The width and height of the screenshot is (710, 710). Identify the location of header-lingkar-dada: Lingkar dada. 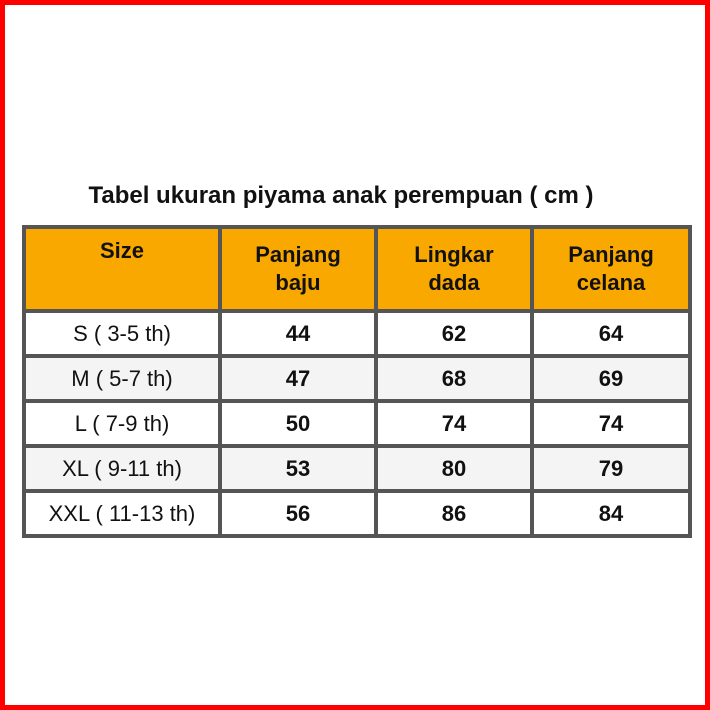
(454, 269).